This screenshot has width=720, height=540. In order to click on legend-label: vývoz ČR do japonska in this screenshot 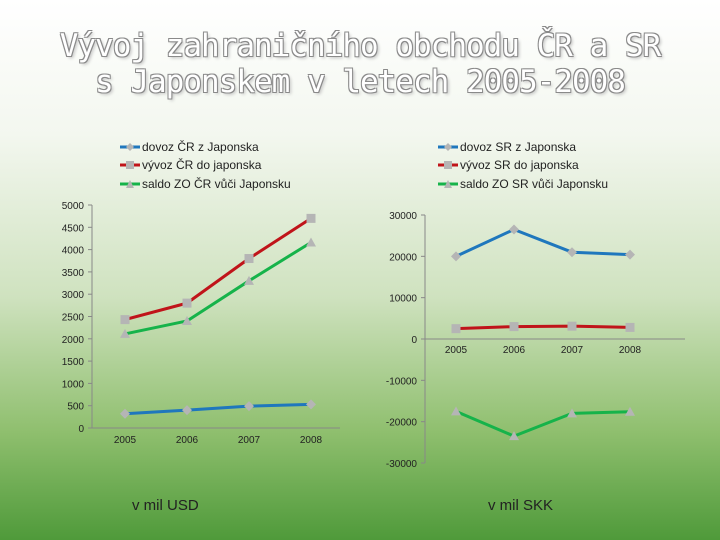, I will do `click(202, 165)`.